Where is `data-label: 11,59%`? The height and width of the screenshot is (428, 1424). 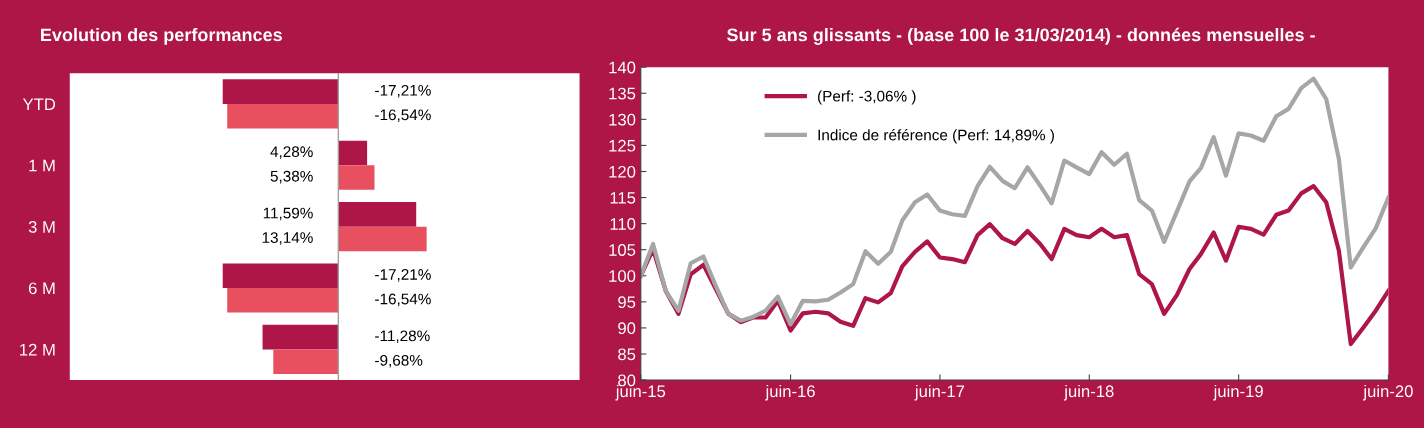 data-label: 11,59% is located at coordinates (288, 214).